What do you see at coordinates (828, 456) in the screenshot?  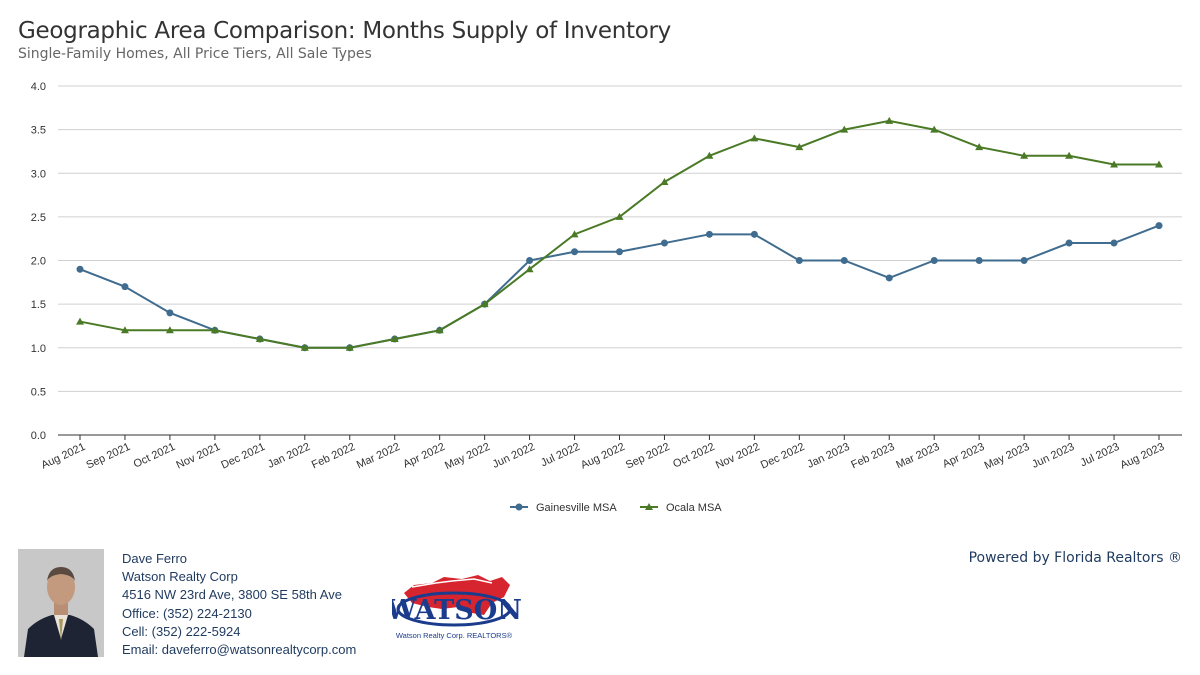 I see `x-tick-label: Jan 2023` at bounding box center [828, 456].